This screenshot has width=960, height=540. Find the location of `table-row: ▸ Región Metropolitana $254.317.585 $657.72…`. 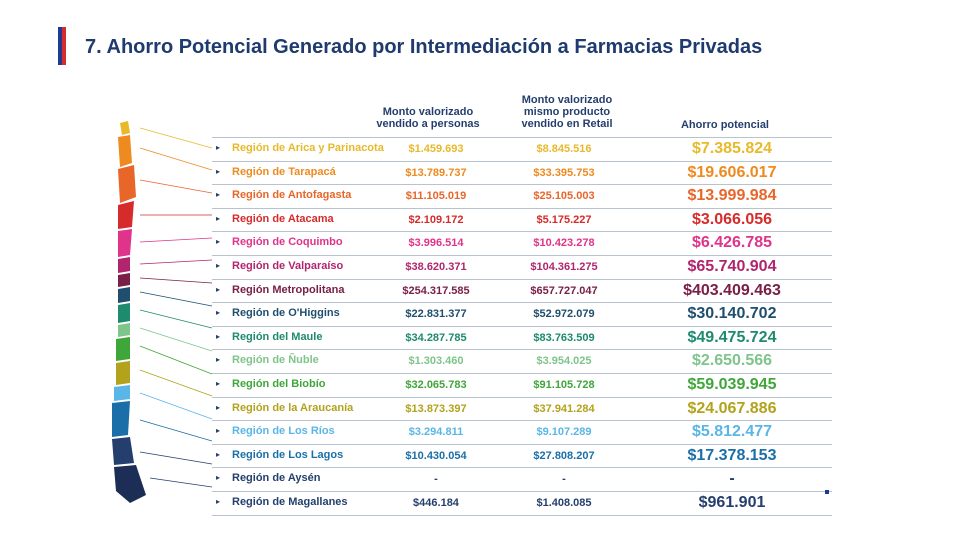

table-row: ▸ Región Metropolitana $254.317.585 $657.72… is located at coordinates (522, 292).